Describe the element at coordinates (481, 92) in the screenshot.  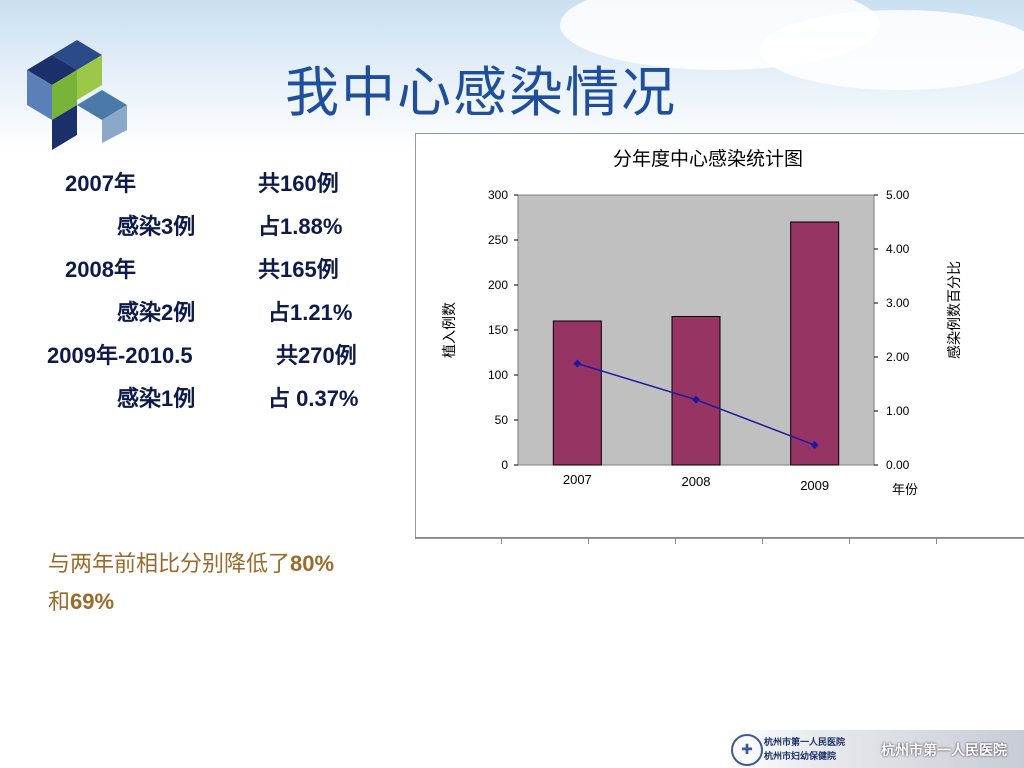
I see `page-title: 我中心感染情况` at that location.